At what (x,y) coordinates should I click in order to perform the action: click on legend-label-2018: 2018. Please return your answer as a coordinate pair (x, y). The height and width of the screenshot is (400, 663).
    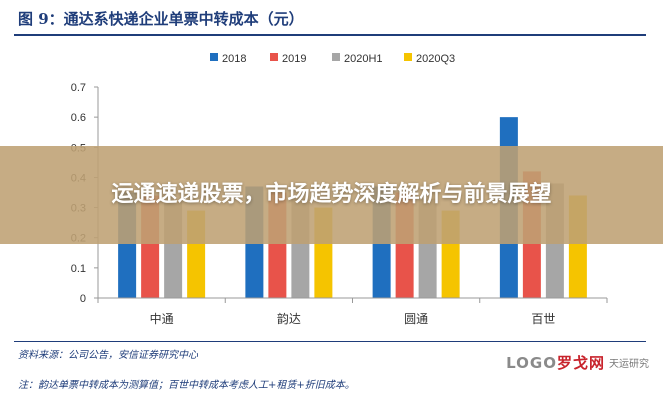
    Looking at the image, I should click on (234, 59).